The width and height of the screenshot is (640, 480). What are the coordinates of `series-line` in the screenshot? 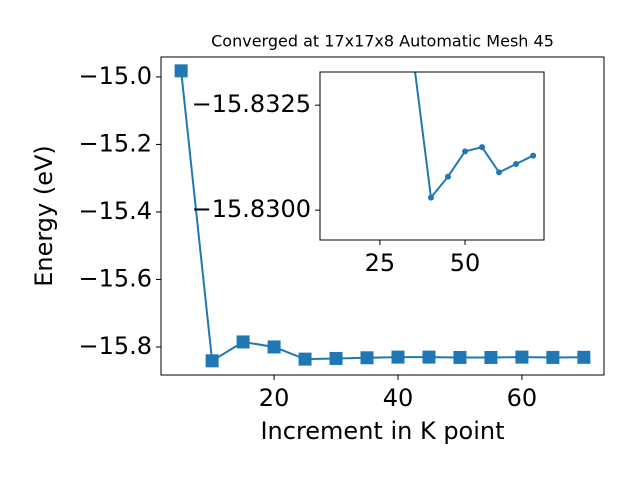 It's located at (474, 136).